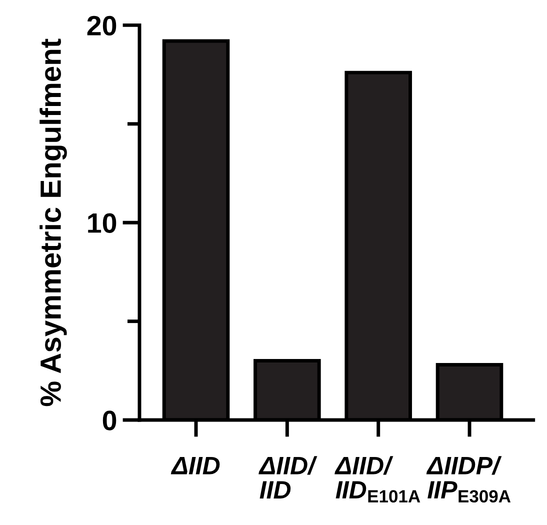 This screenshot has height=525, width=547. What do you see at coordinates (109, 420) in the screenshot?
I see `y-tick-label: 0` at bounding box center [109, 420].